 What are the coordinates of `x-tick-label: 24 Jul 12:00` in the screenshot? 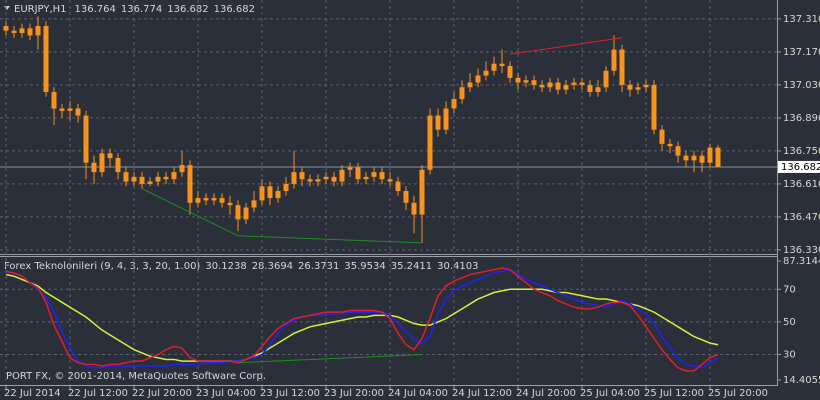 It's located at (482, 393).